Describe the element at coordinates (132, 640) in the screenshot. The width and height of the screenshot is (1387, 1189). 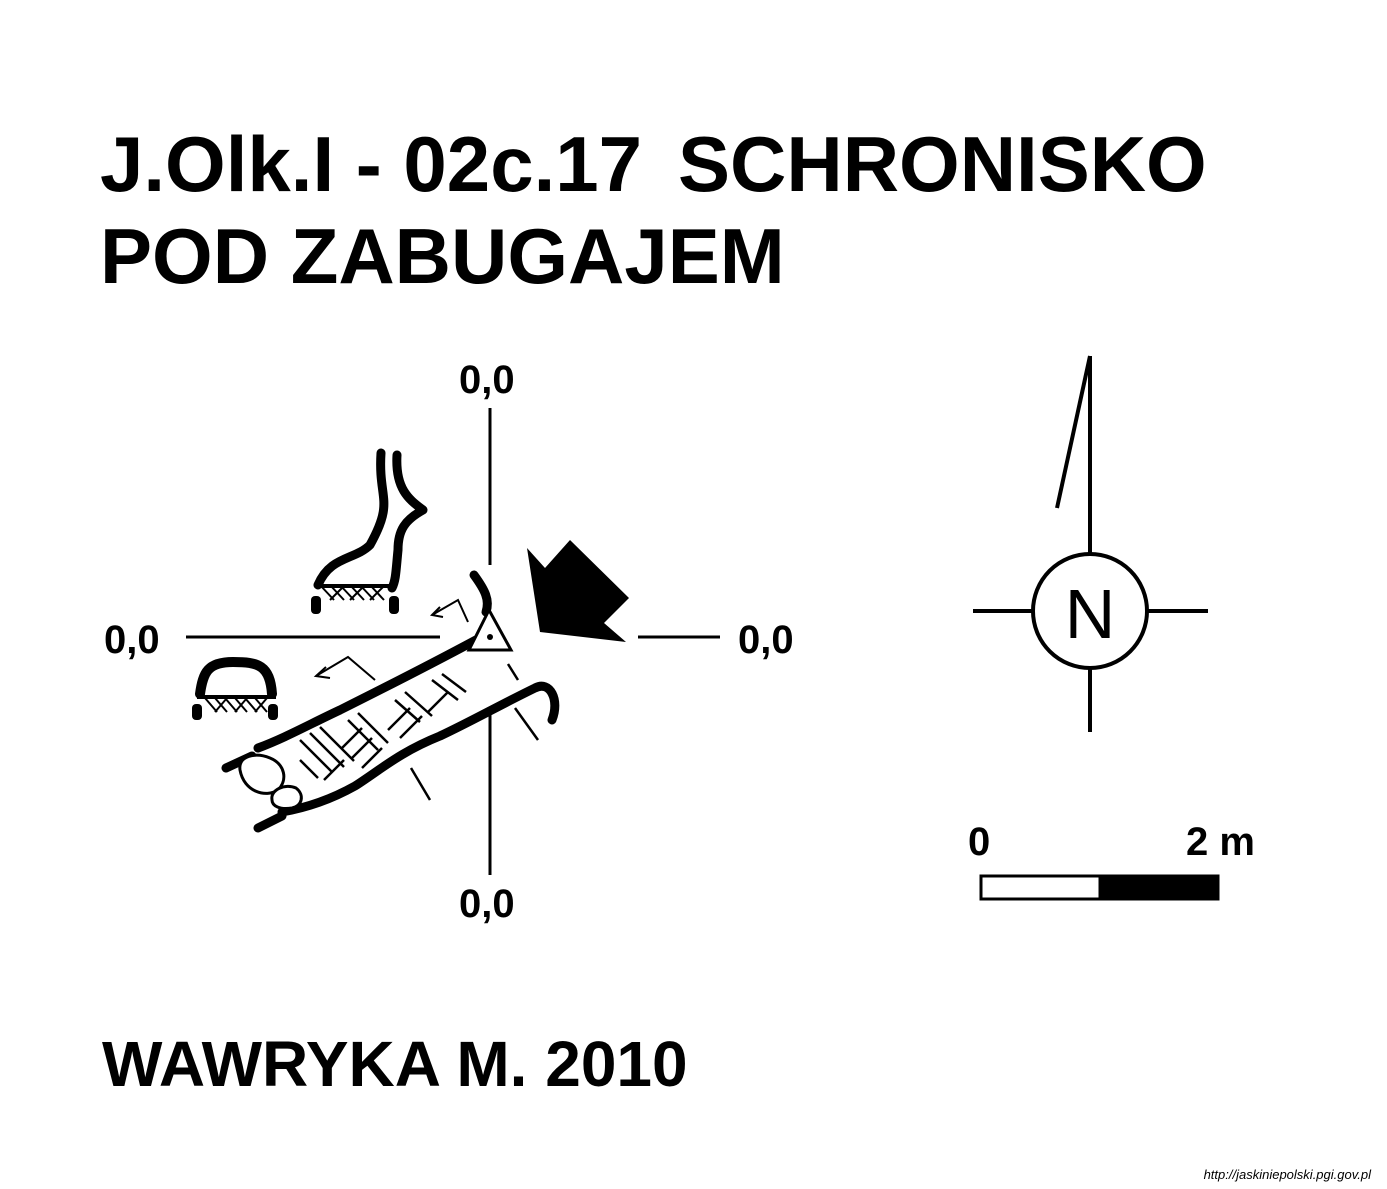
I see `grid-label-left: 0,0` at that location.